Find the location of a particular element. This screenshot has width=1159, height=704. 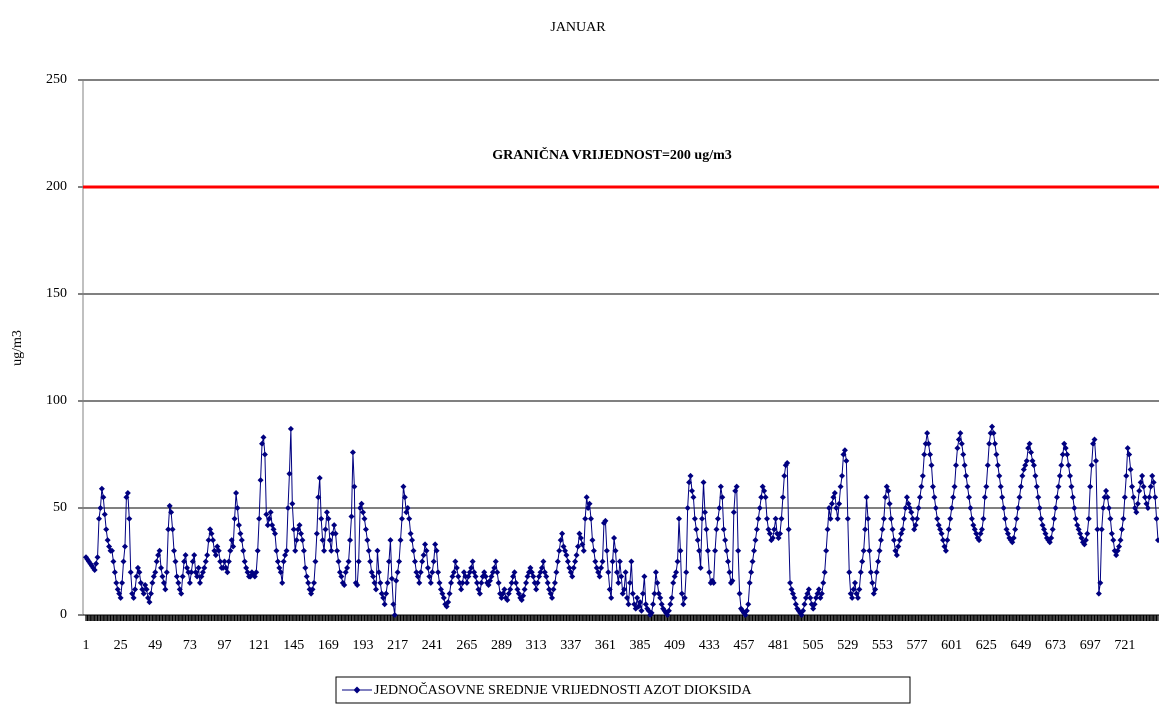

x-tick-label: 337 is located at coordinates (570, 645).